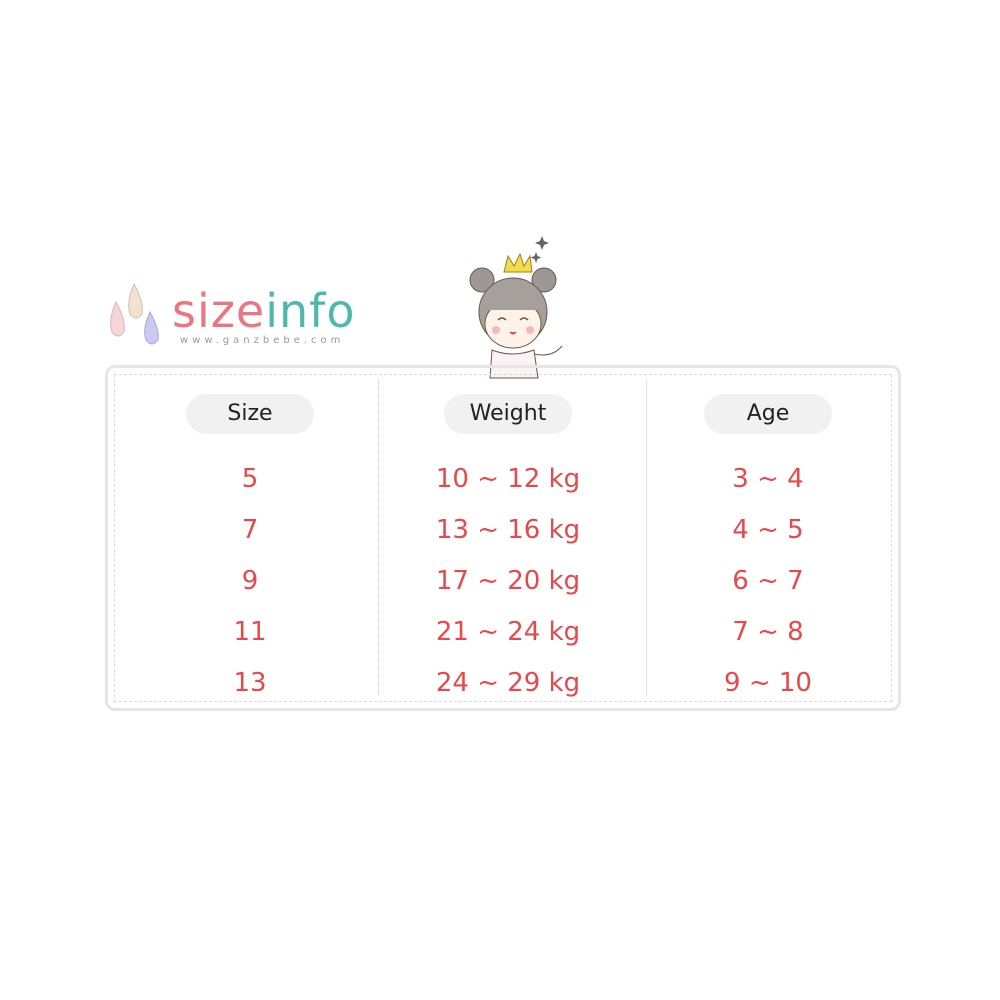 Image resolution: width=1000 pixels, height=1000 pixels. Describe the element at coordinates (516, 307) in the screenshot. I see `girl-illustration-icon` at that location.